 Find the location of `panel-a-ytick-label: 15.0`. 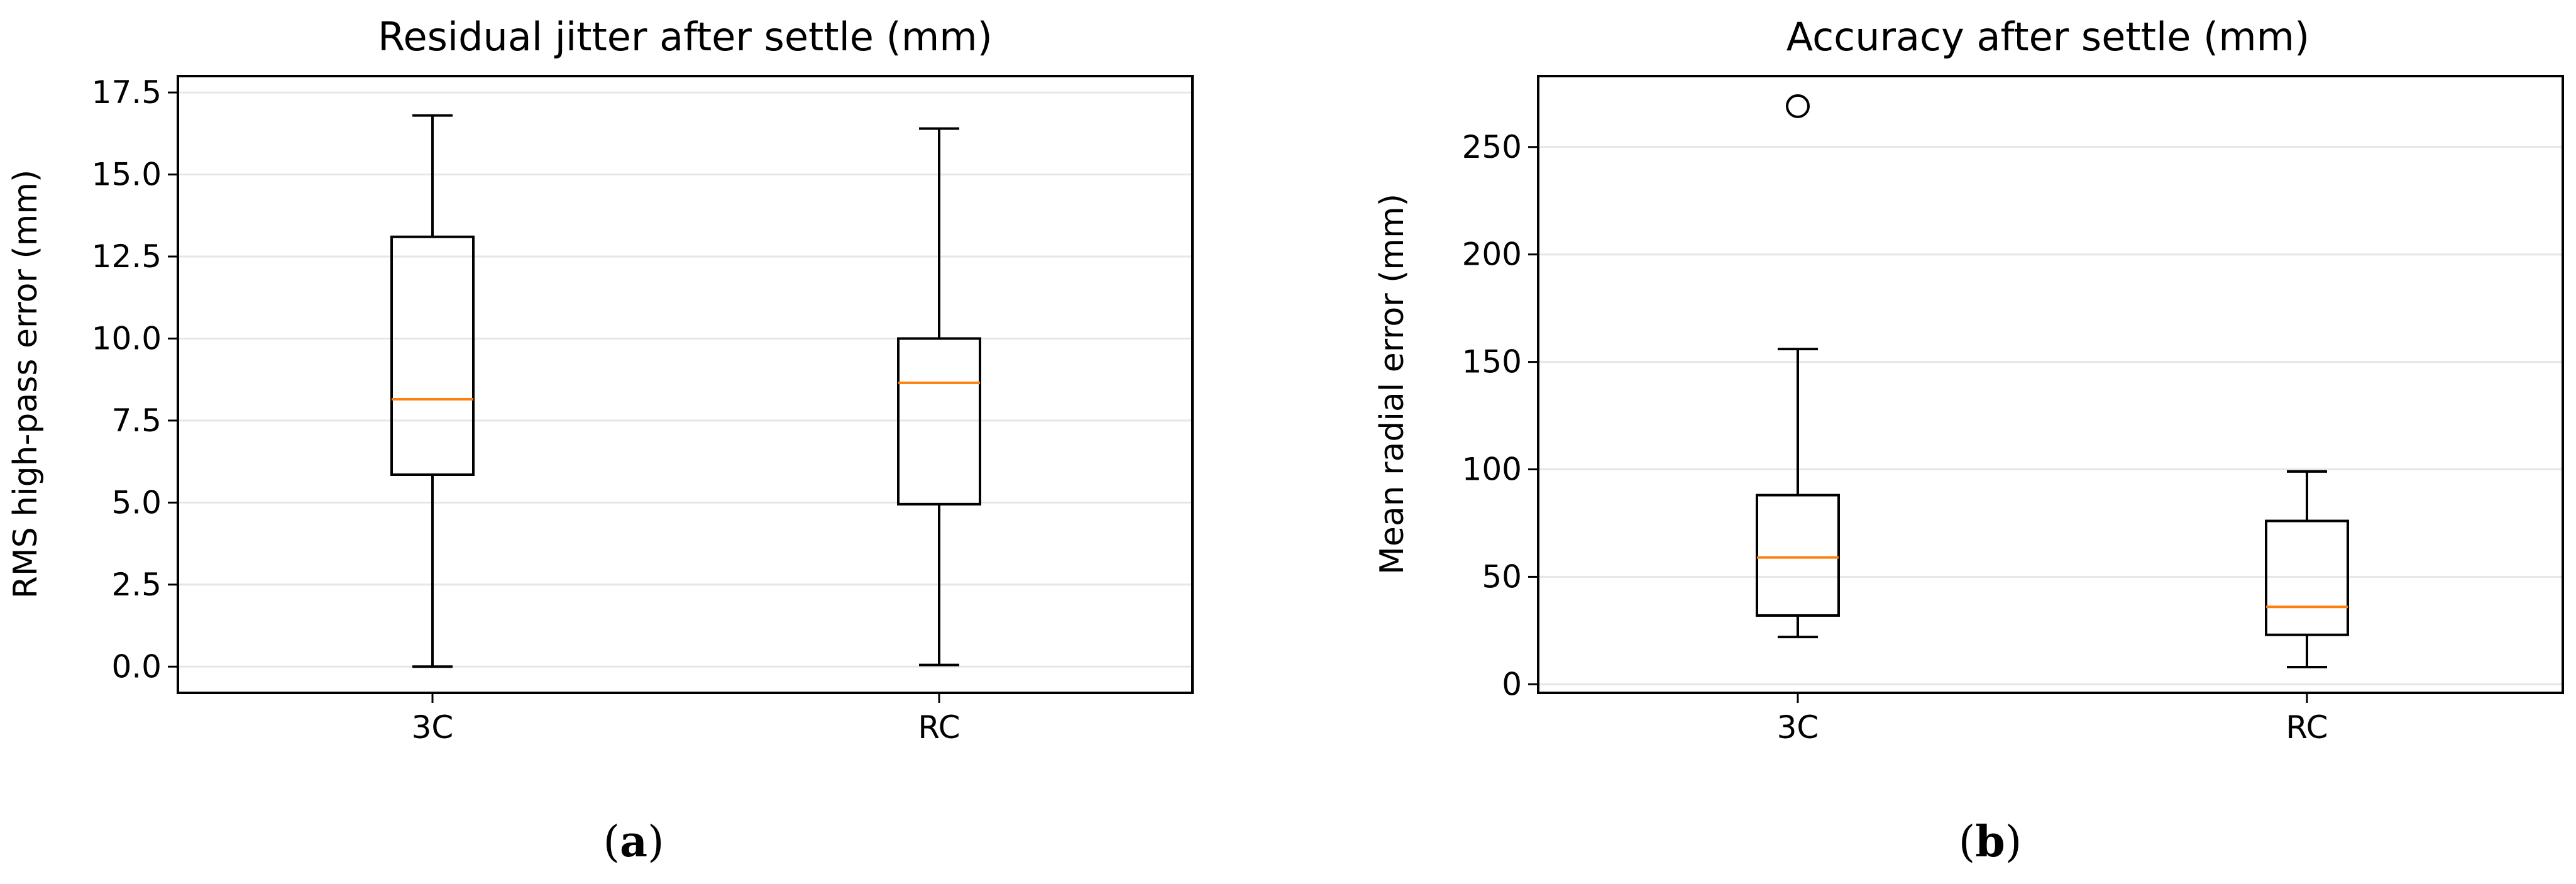

panel-a-ytick-label: 15.0 is located at coordinates (127, 175).